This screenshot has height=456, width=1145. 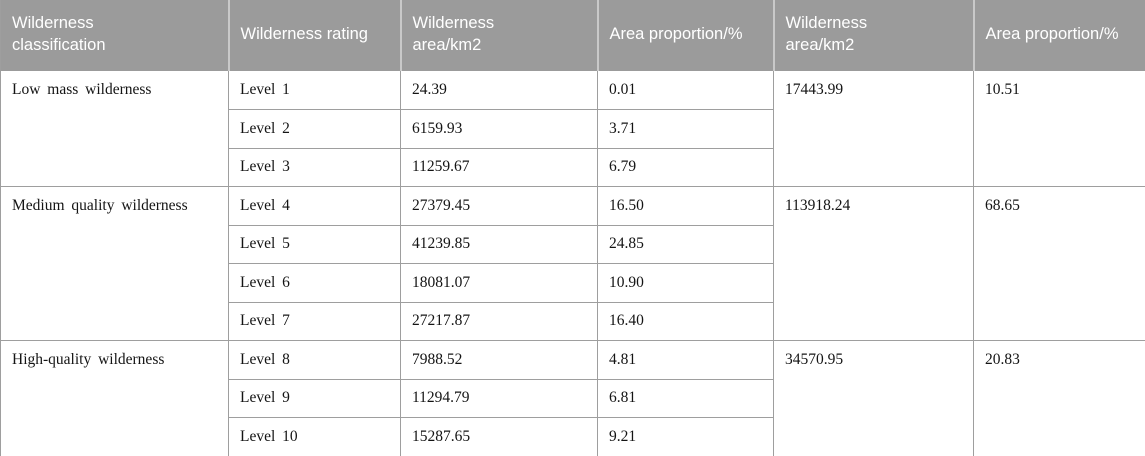 I want to click on column-header-total-area-proportion: Area proportion/%, so click(x=1058, y=35).